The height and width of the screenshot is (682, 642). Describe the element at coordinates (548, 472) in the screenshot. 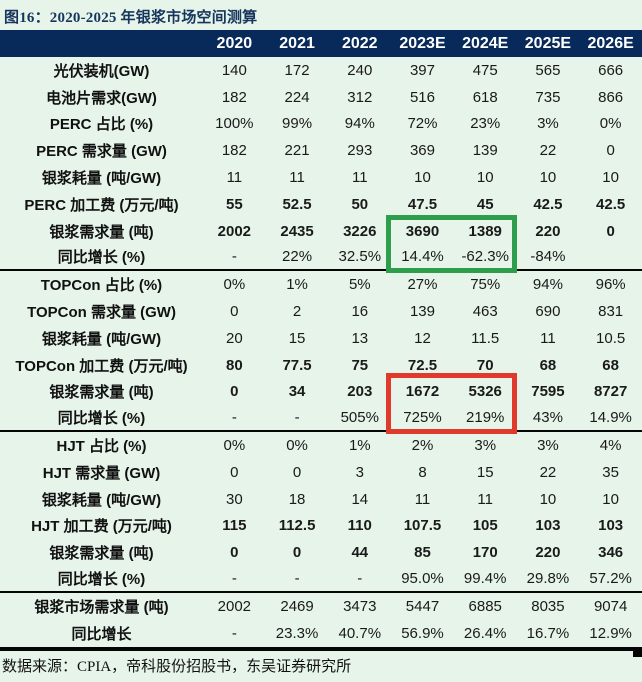

I see `cell-value: 22` at that location.